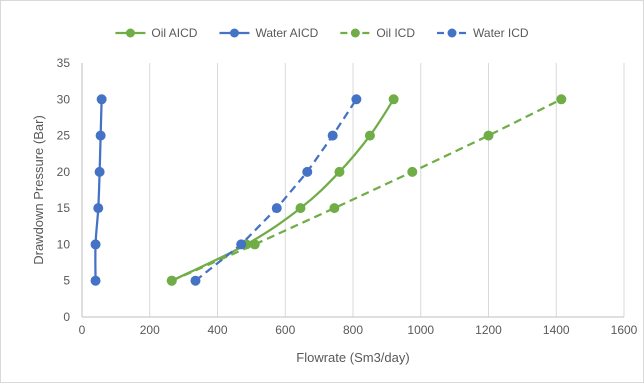 The height and width of the screenshot is (383, 644). What do you see at coordinates (395, 33) in the screenshot?
I see `legend-label: Oil ICD` at bounding box center [395, 33].